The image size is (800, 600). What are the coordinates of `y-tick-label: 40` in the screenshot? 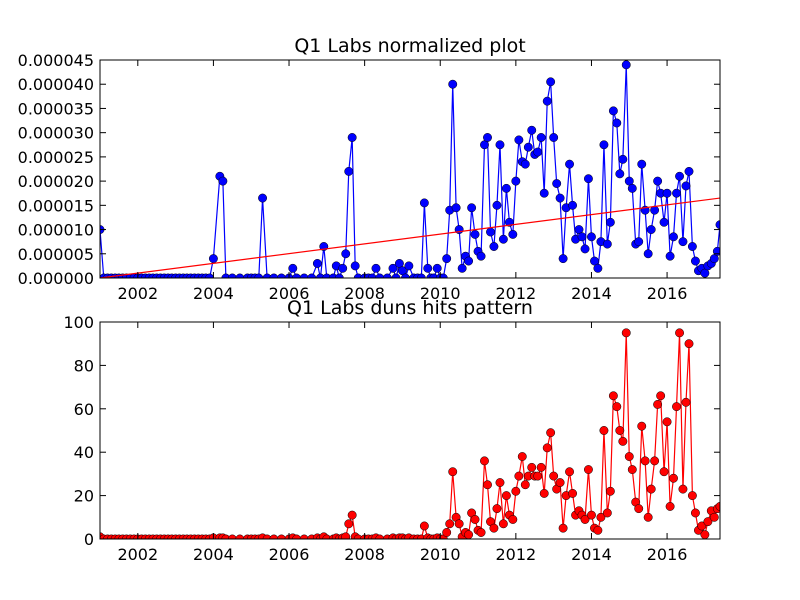 It's located at (84, 452).